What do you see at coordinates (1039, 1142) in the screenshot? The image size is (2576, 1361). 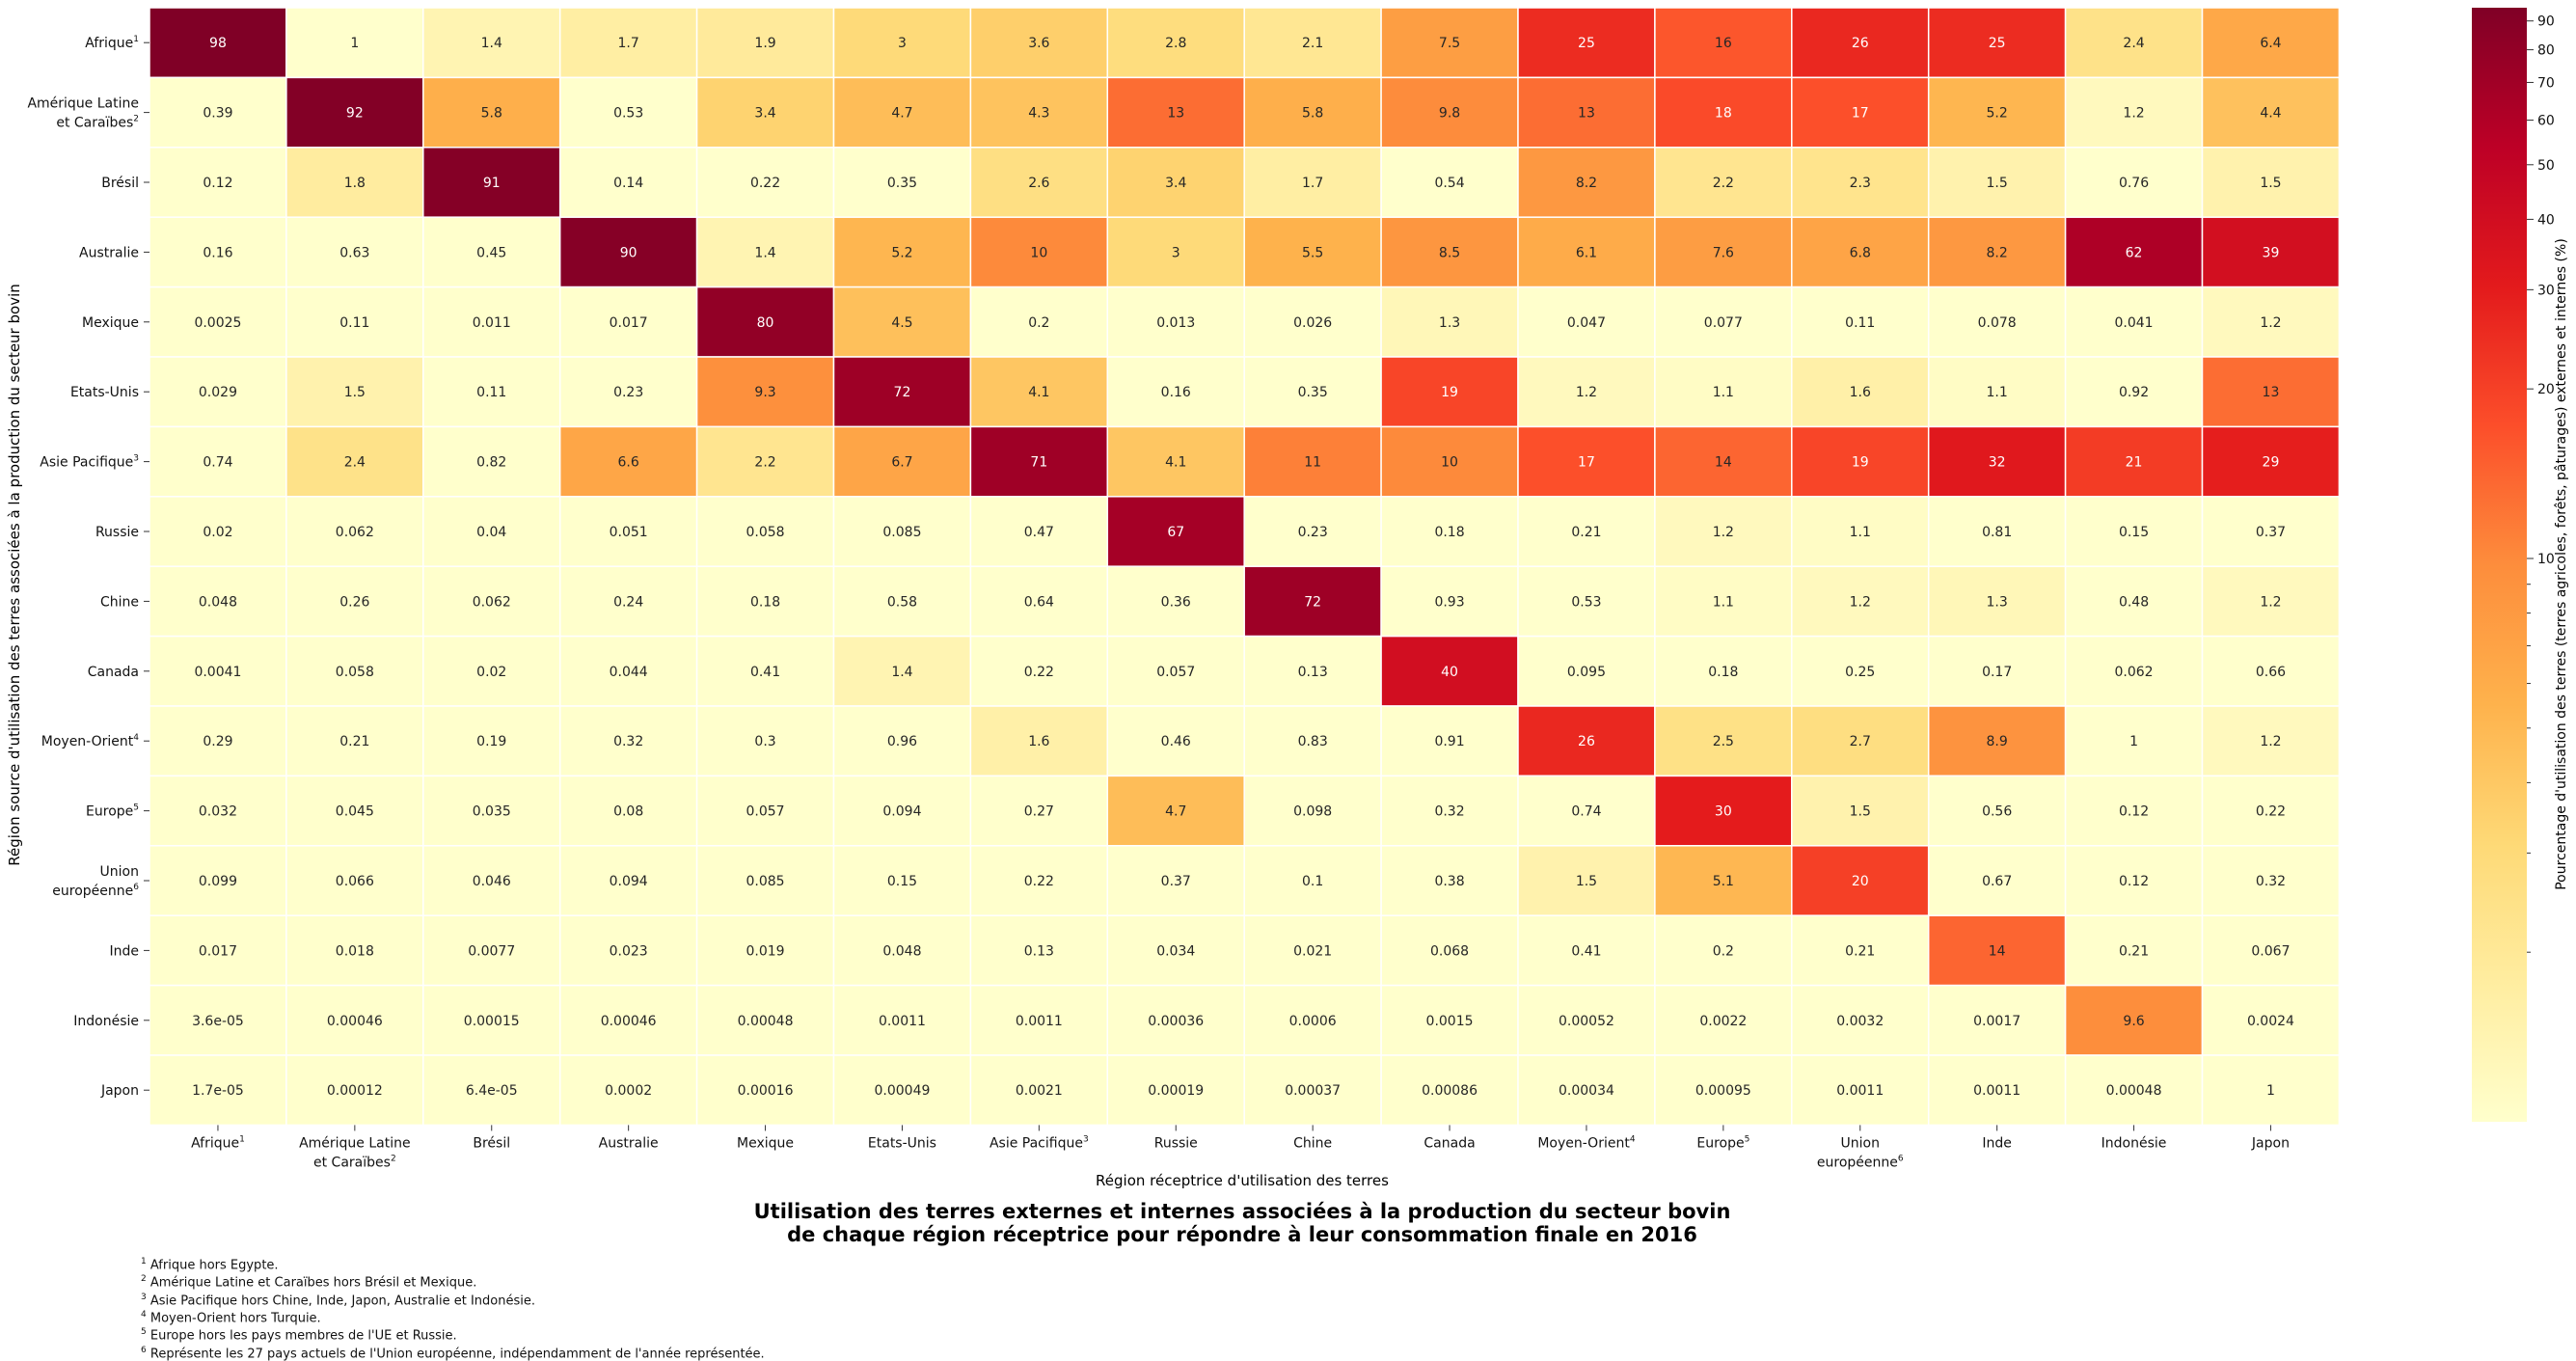 I see `x-tick-label-asie-pacifique: Asie Pacifique3` at bounding box center [1039, 1142].